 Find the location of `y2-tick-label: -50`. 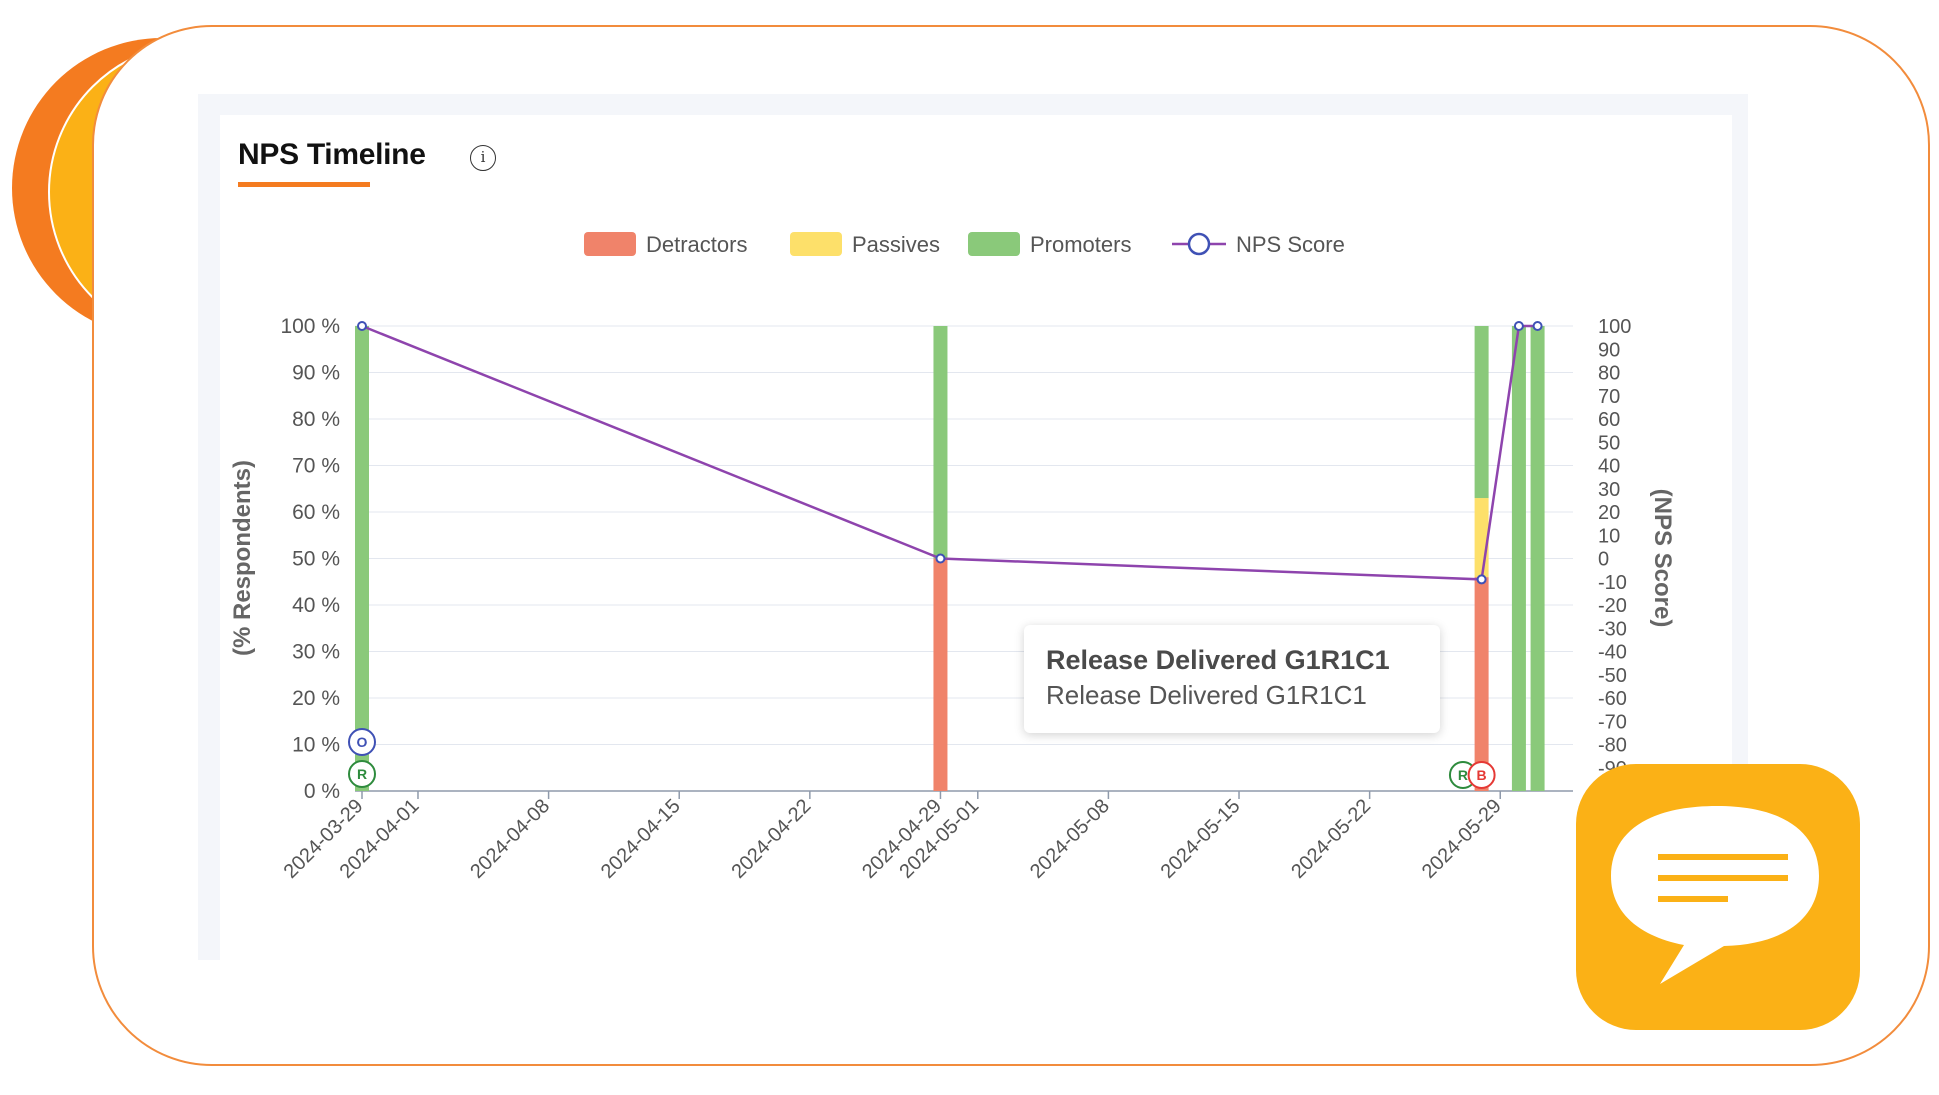

y2-tick-label: -50 is located at coordinates (1612, 676).